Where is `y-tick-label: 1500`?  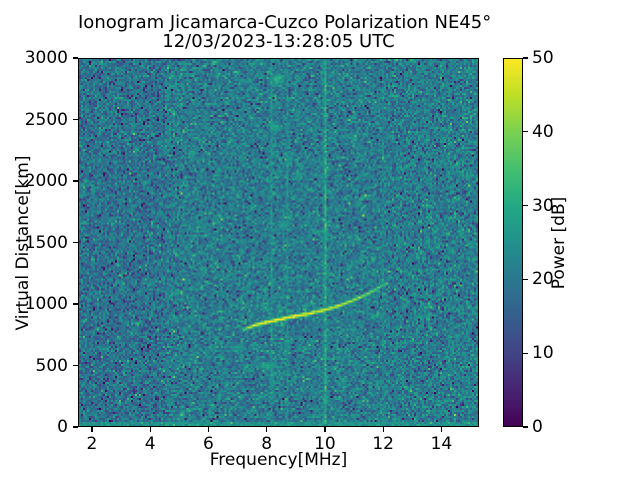 y-tick-label: 1500 is located at coordinates (46, 242).